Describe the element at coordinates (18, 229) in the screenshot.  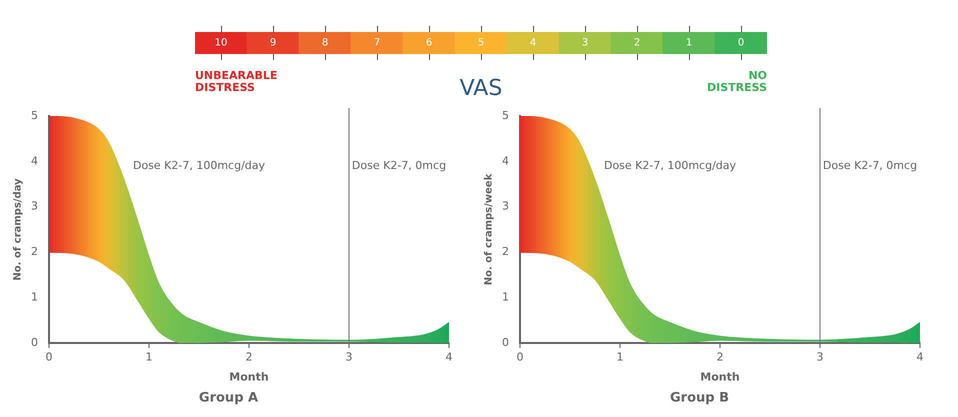
I see `y-axis-title: No. of cramps/day` at that location.